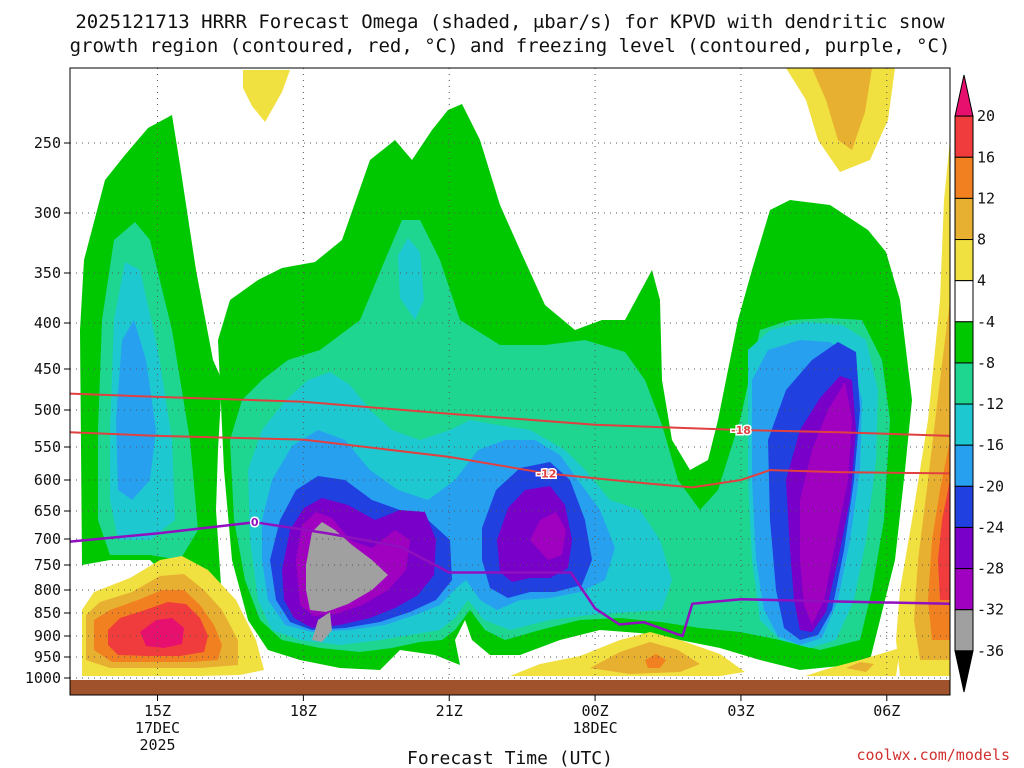 The width and height of the screenshot is (1024, 768). I want to click on colorbar-label-8: -16, so click(990, 445).